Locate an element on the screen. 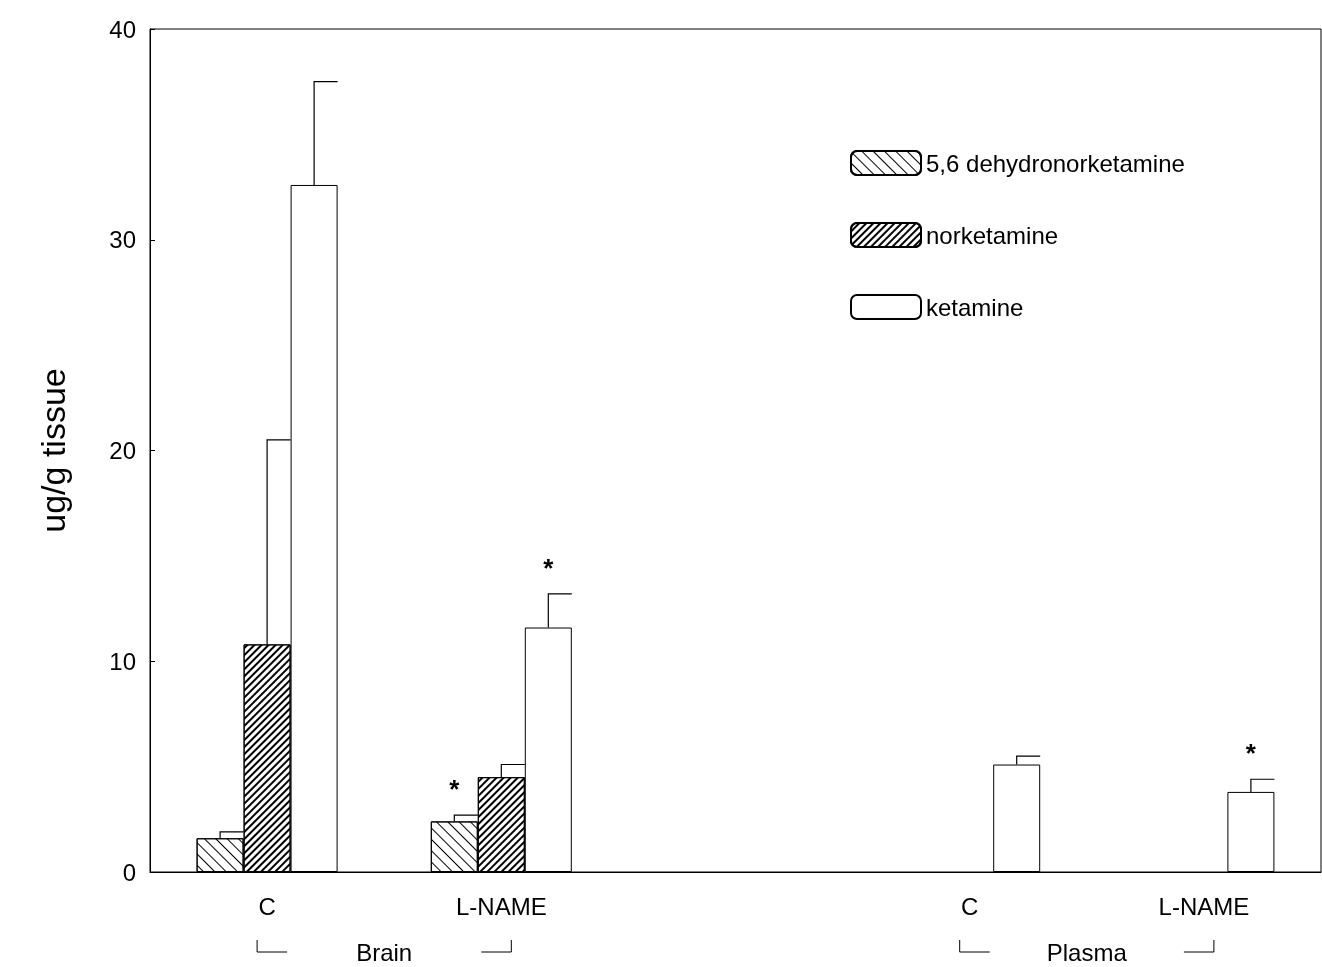  legend-label: norketamine is located at coordinates (992, 235).